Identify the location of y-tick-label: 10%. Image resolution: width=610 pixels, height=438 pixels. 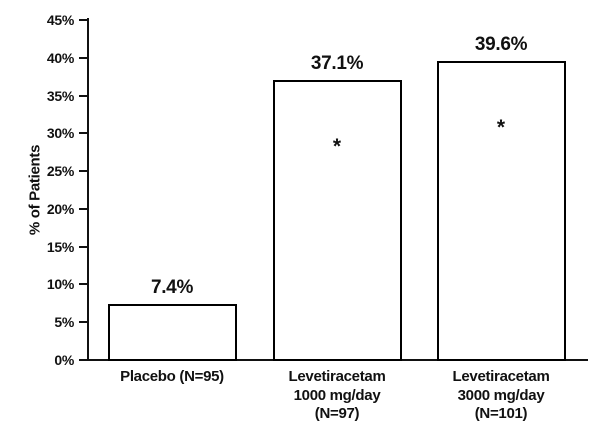
(60, 284).